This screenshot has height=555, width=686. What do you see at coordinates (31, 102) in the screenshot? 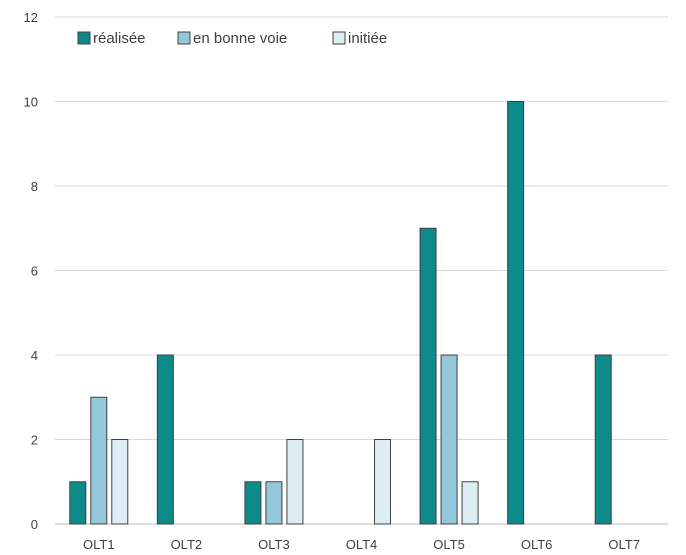
I see `y-tick-label: 10` at bounding box center [31, 102].